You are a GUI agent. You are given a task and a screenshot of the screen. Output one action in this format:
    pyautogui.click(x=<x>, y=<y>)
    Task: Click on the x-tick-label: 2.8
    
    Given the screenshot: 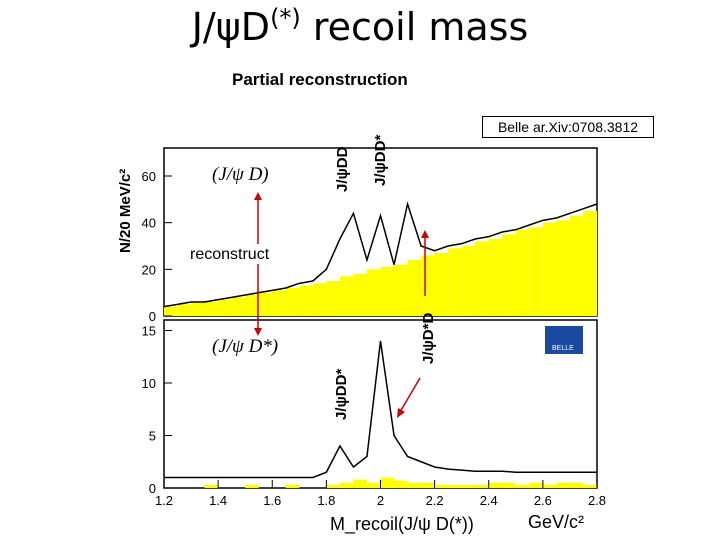 What is the action you would take?
    pyautogui.click(x=597, y=500)
    